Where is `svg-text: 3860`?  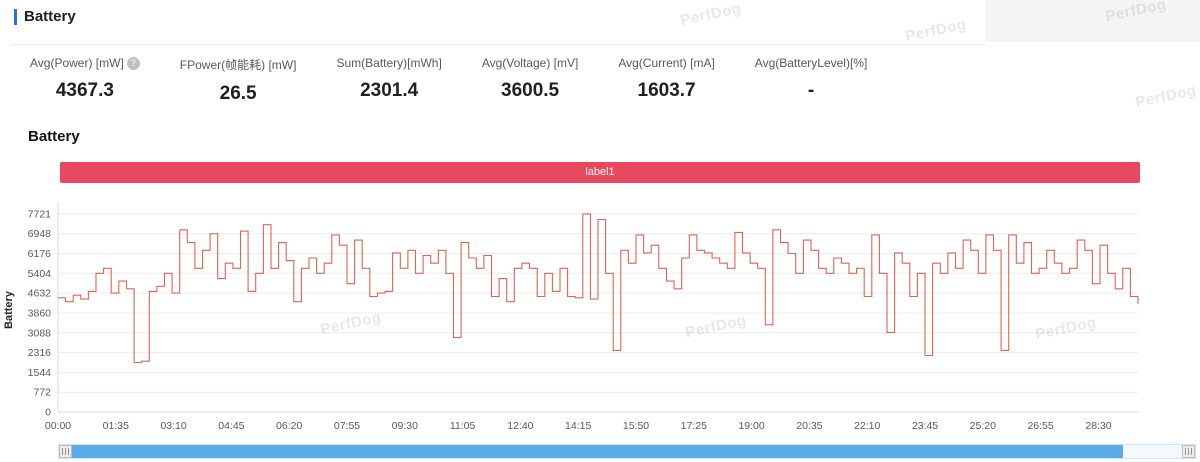 svg-text: 3860 is located at coordinates (40, 314).